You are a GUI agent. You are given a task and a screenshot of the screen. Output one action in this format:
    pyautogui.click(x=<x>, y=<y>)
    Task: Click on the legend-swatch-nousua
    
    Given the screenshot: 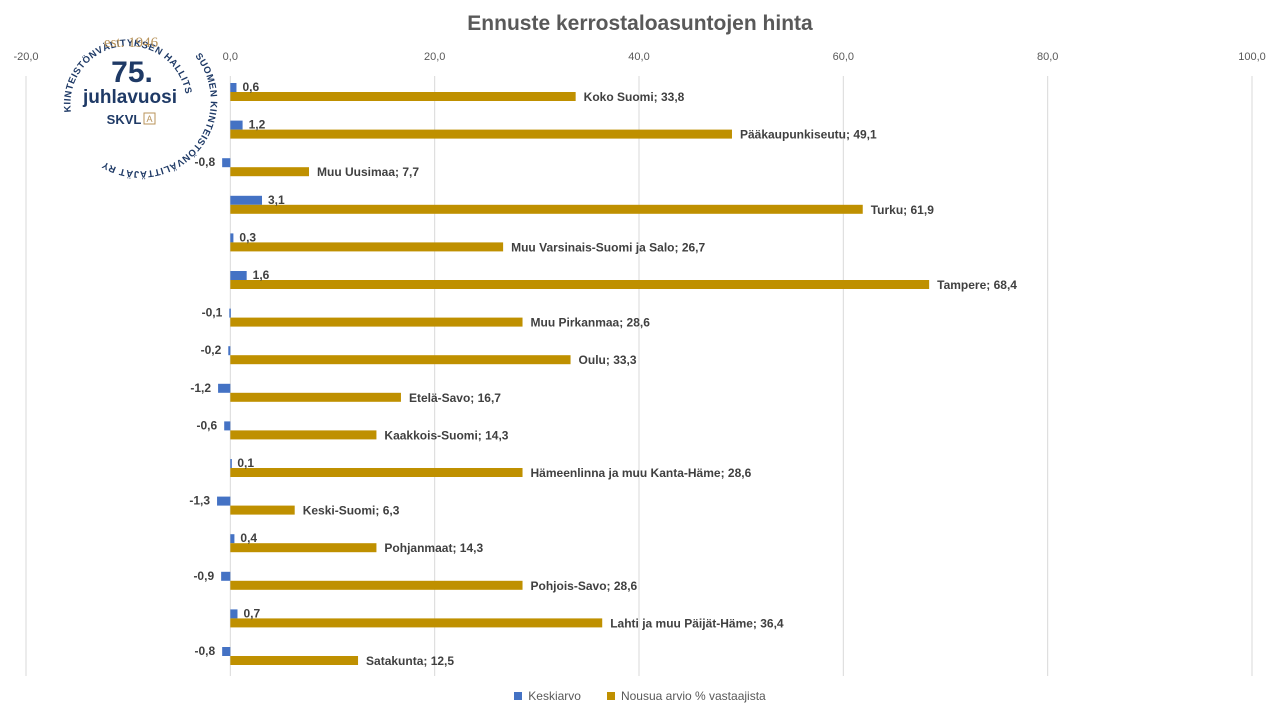 What is the action you would take?
    pyautogui.click(x=610, y=696)
    